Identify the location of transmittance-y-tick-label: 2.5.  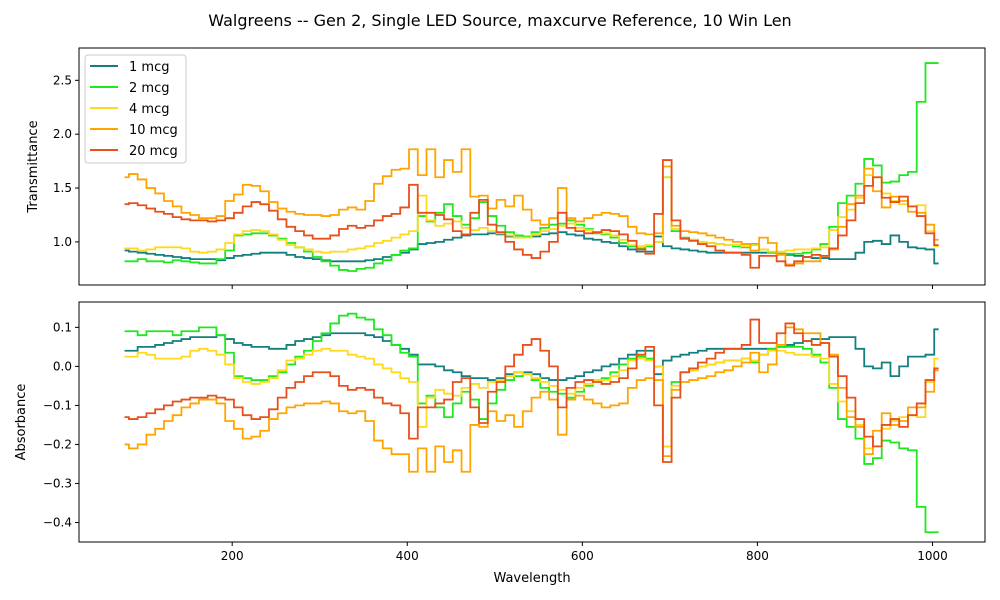
(62, 80).